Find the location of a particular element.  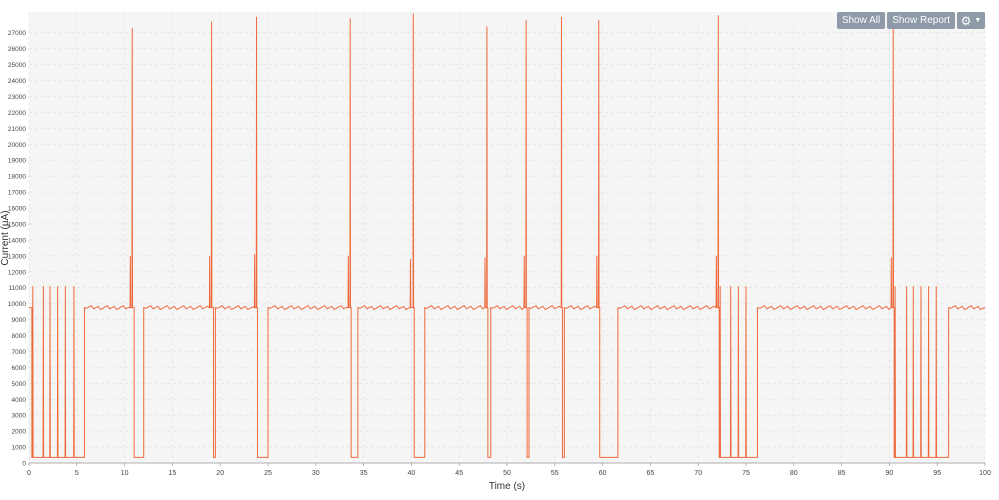

x-tick-label: 55 is located at coordinates (555, 473).